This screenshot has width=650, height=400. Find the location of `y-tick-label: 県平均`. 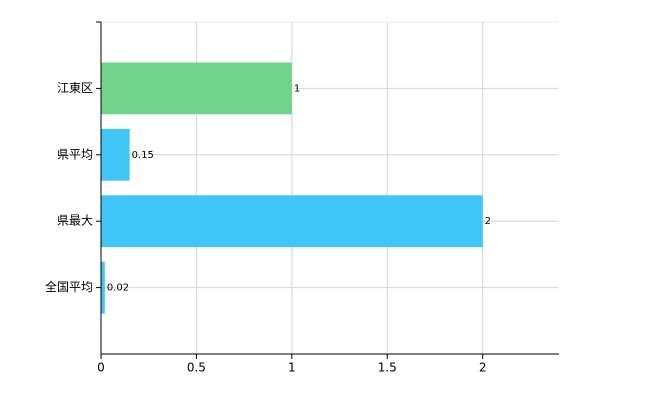

y-tick-label: 県平均 is located at coordinates (75, 154).